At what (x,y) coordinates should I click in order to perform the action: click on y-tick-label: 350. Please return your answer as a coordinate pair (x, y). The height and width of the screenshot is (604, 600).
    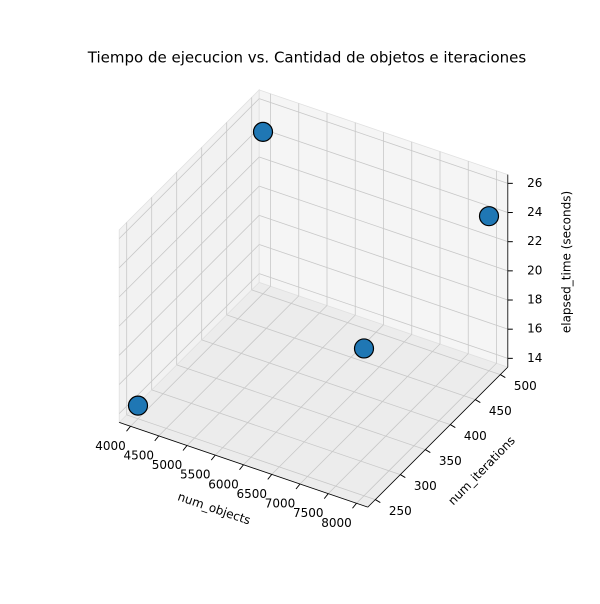
    Looking at the image, I should click on (450, 461).